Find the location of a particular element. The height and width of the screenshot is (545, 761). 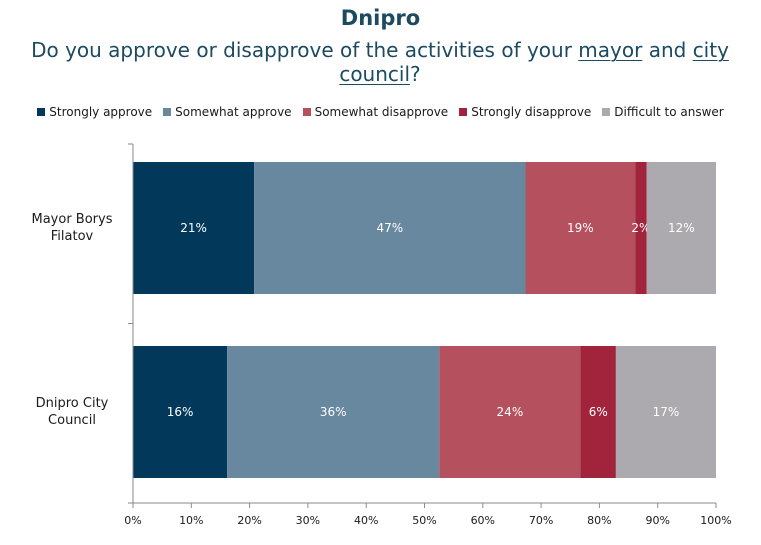

category-label: Mayor Borys Filatov is located at coordinates (72, 228).